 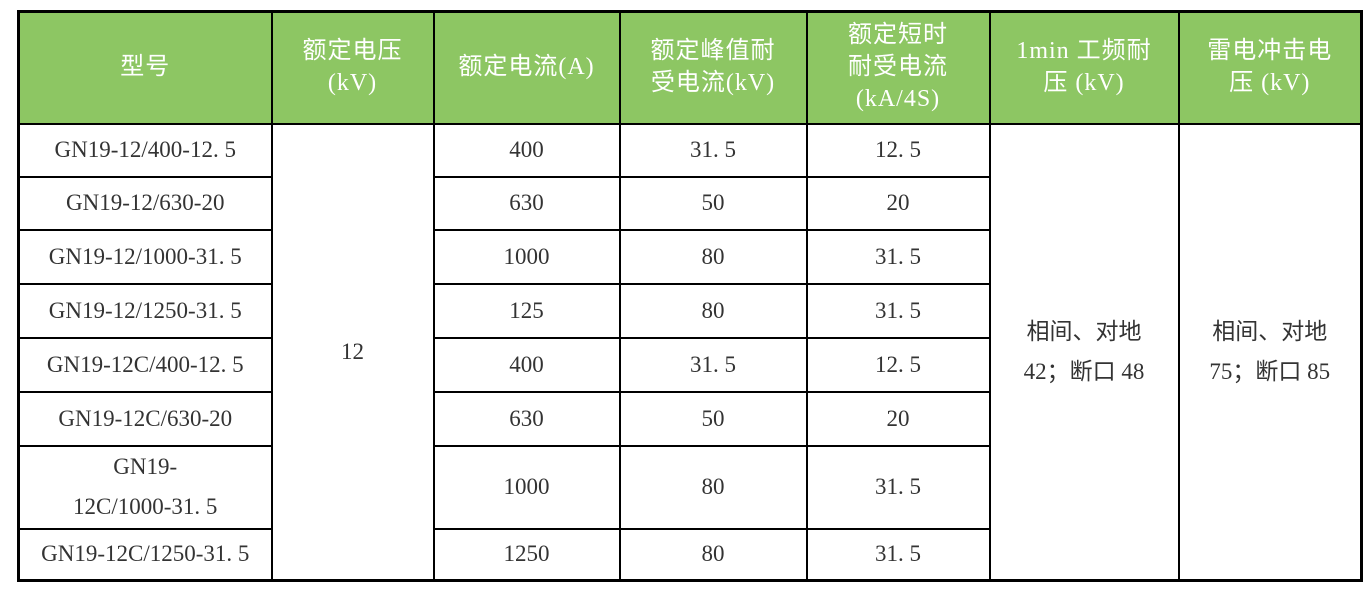 What do you see at coordinates (145, 364) in the screenshot?
I see `model-cell: GN19-12C/400-12. 5` at bounding box center [145, 364].